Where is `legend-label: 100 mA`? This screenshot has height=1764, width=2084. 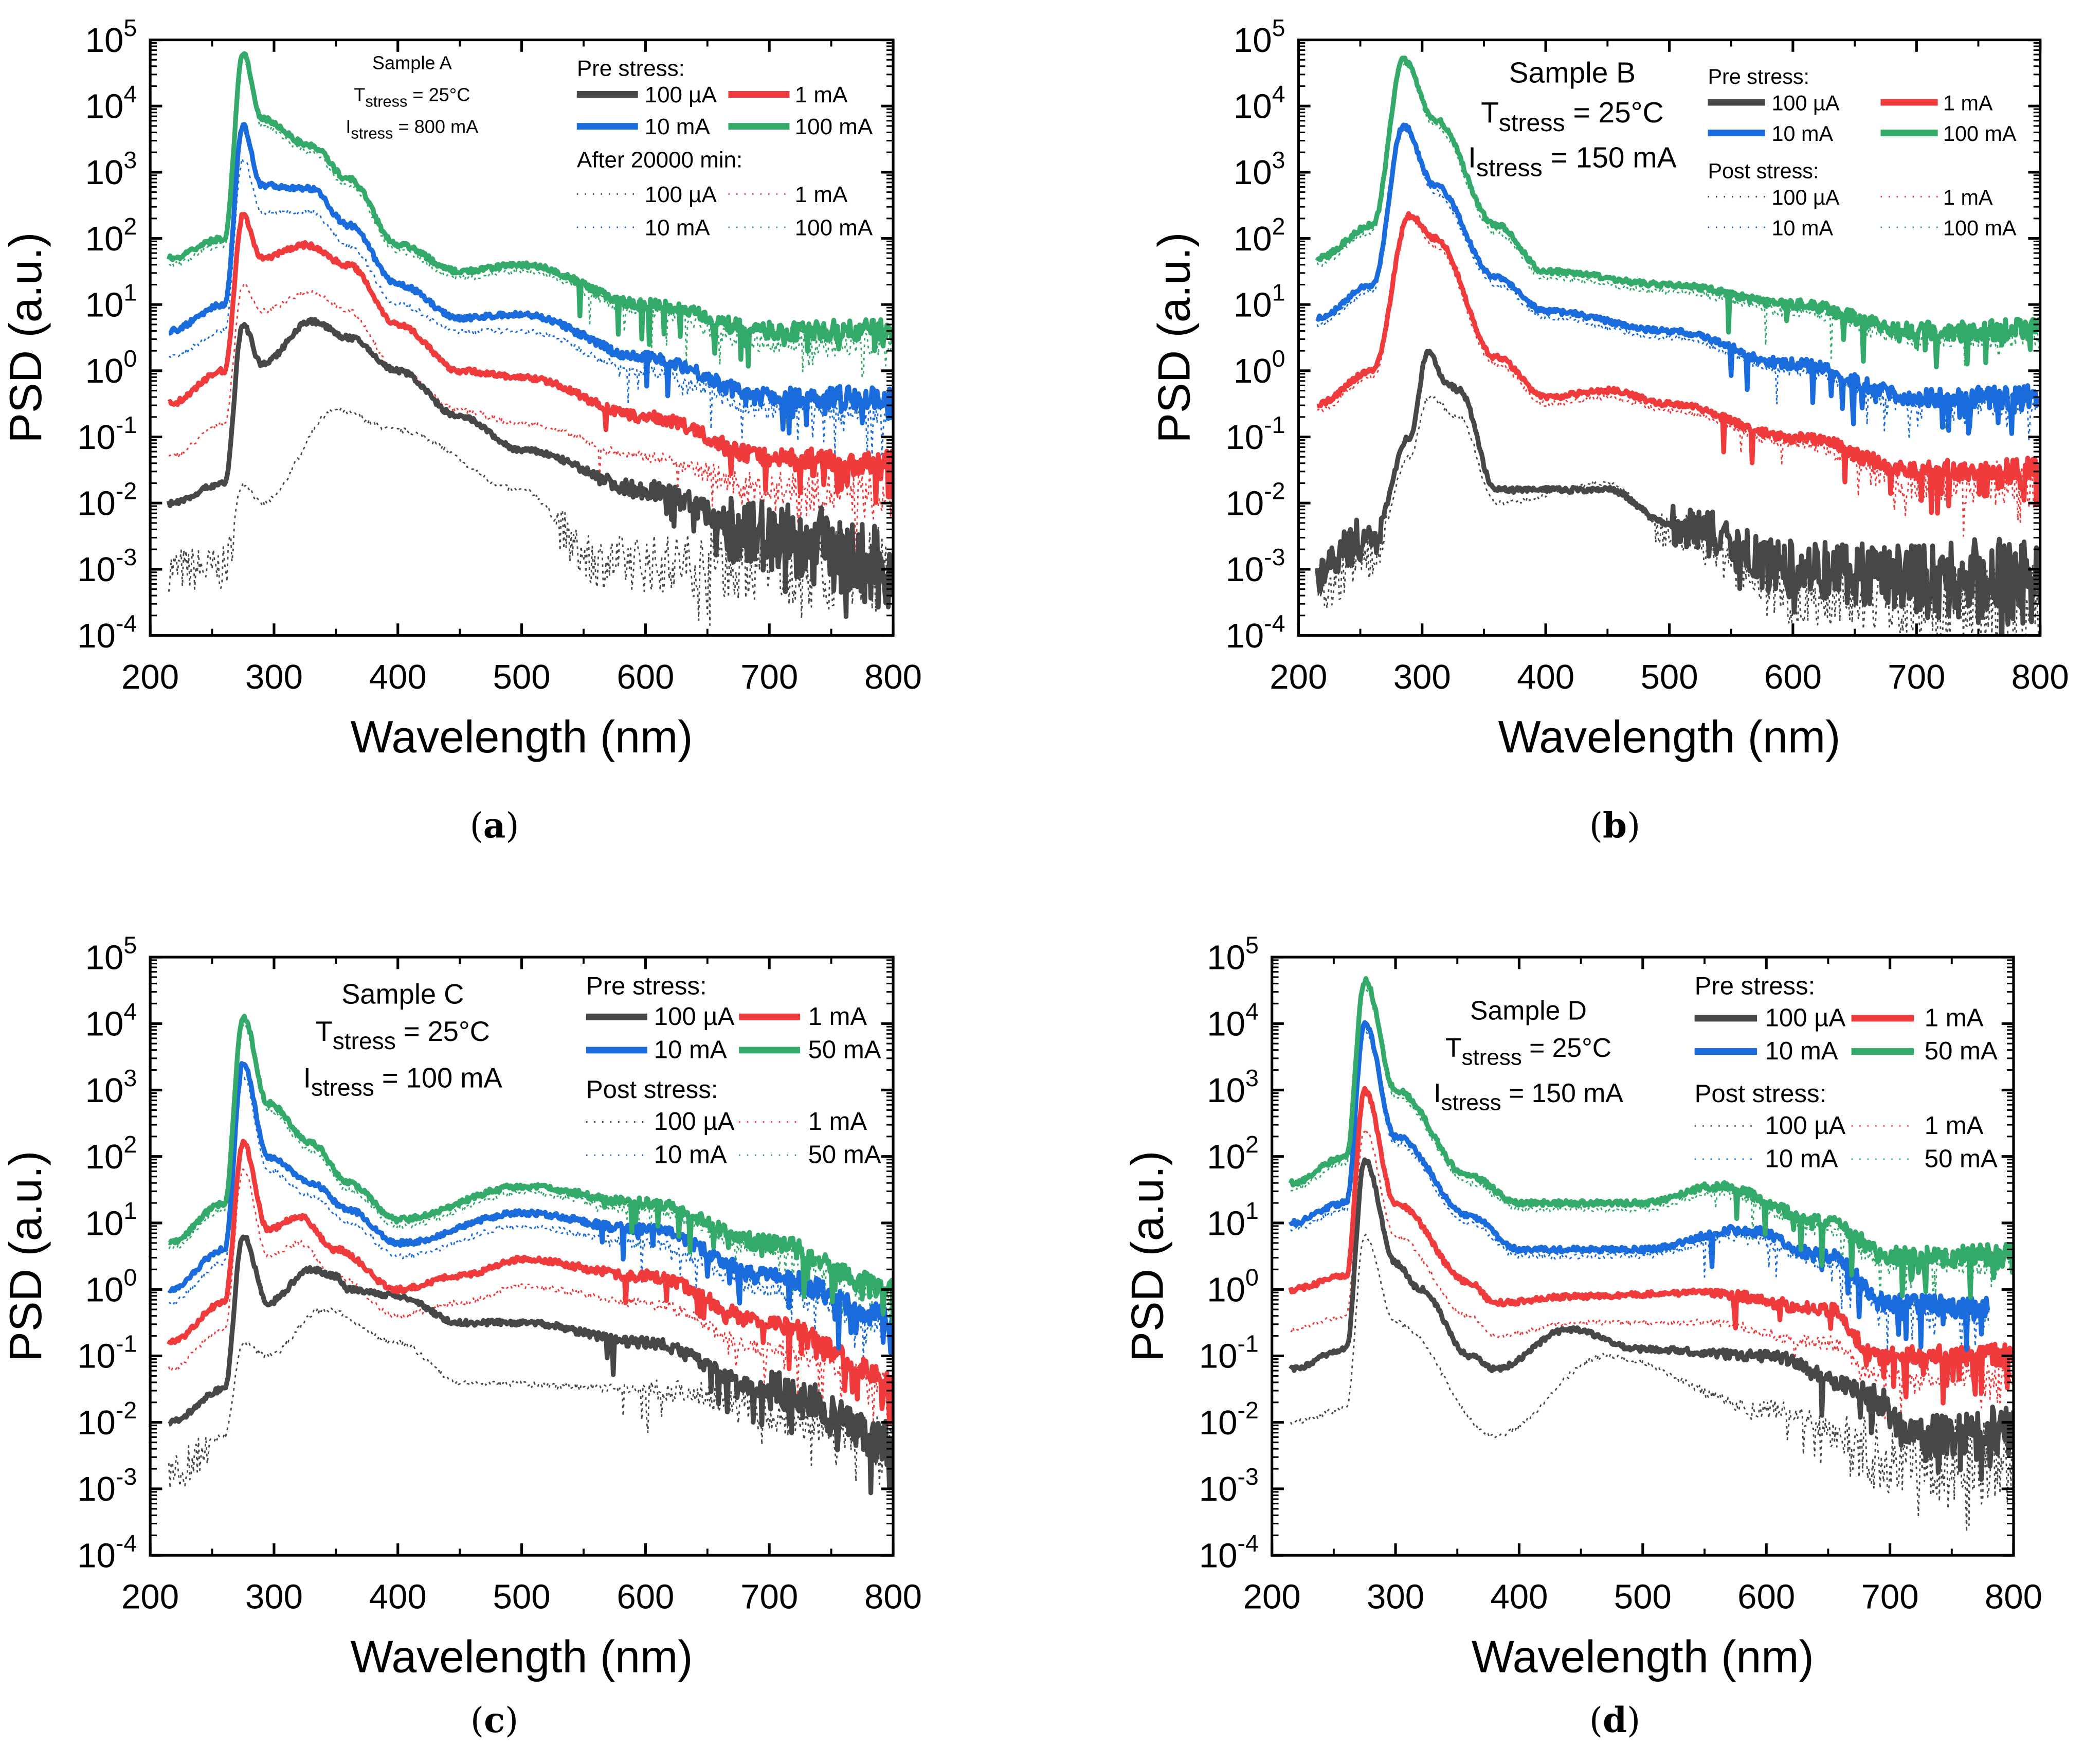 legend-label: 100 mA is located at coordinates (834, 126).